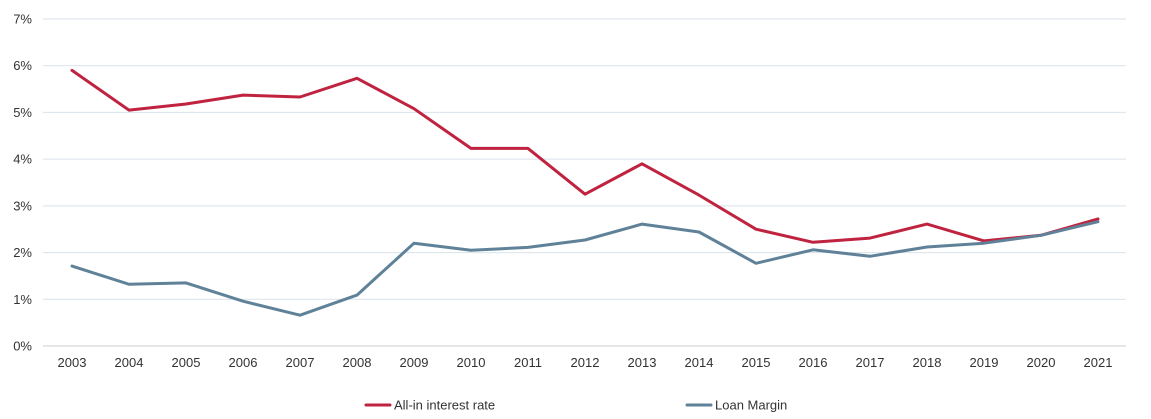 This screenshot has width=1151, height=419. Describe the element at coordinates (22, 65) in the screenshot. I see `y-tick-label: 6%` at that location.